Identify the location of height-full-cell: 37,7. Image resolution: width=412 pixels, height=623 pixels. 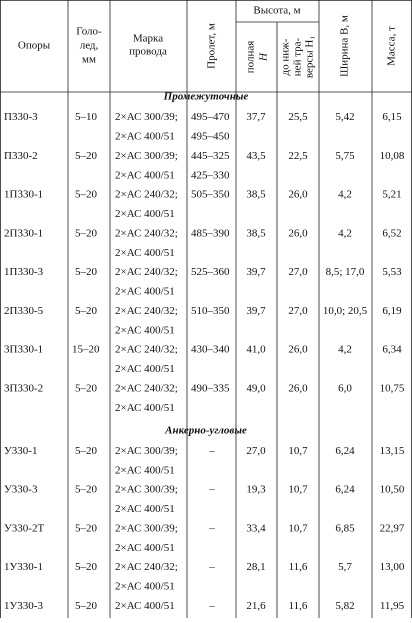
(256, 117).